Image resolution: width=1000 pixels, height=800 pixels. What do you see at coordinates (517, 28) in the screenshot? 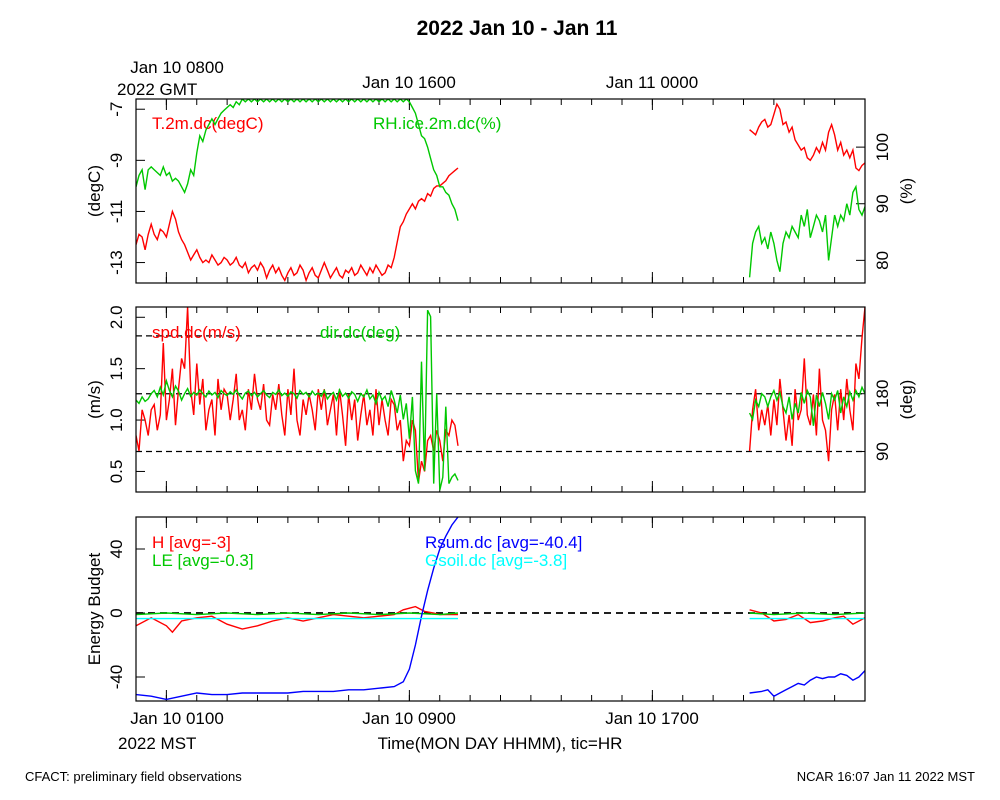
I see `chart-title: 2022 Jan 10 - Jan 11` at bounding box center [517, 28].